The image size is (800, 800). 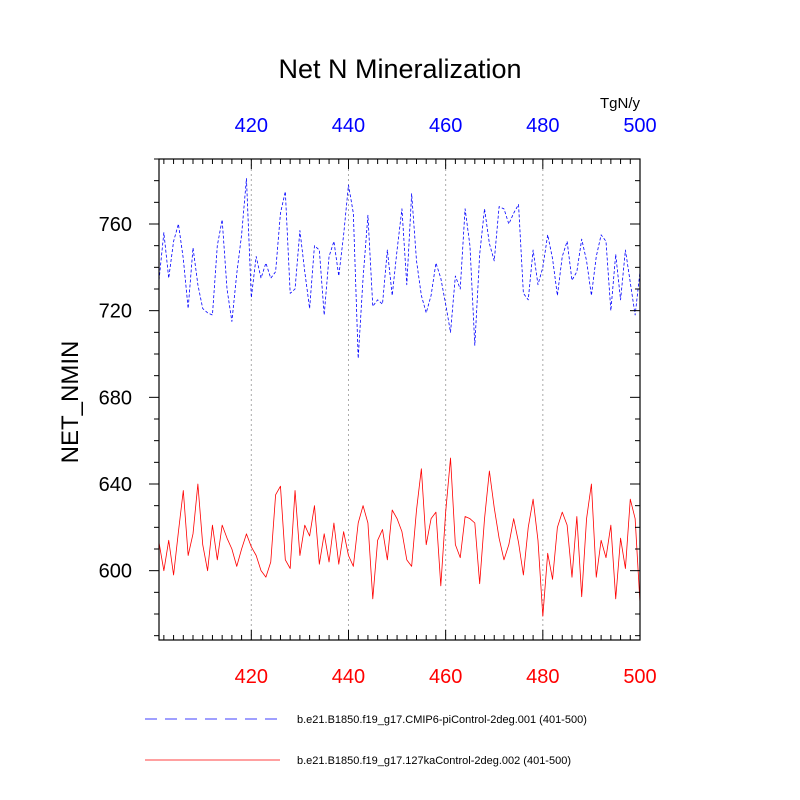 What do you see at coordinates (115, 312) in the screenshot?
I see `y-tick-label-720: 720` at bounding box center [115, 312].